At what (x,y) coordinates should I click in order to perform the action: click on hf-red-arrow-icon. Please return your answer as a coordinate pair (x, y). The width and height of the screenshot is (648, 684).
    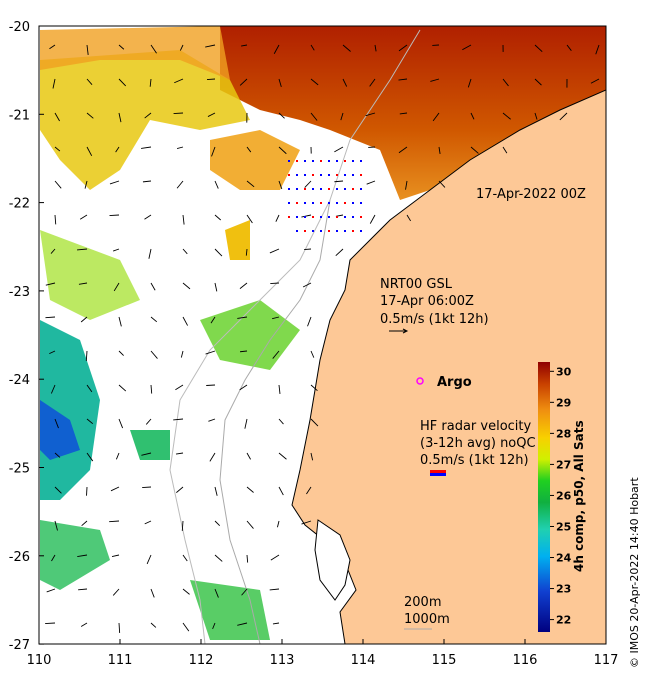
    Looking at the image, I should click on (438, 471).